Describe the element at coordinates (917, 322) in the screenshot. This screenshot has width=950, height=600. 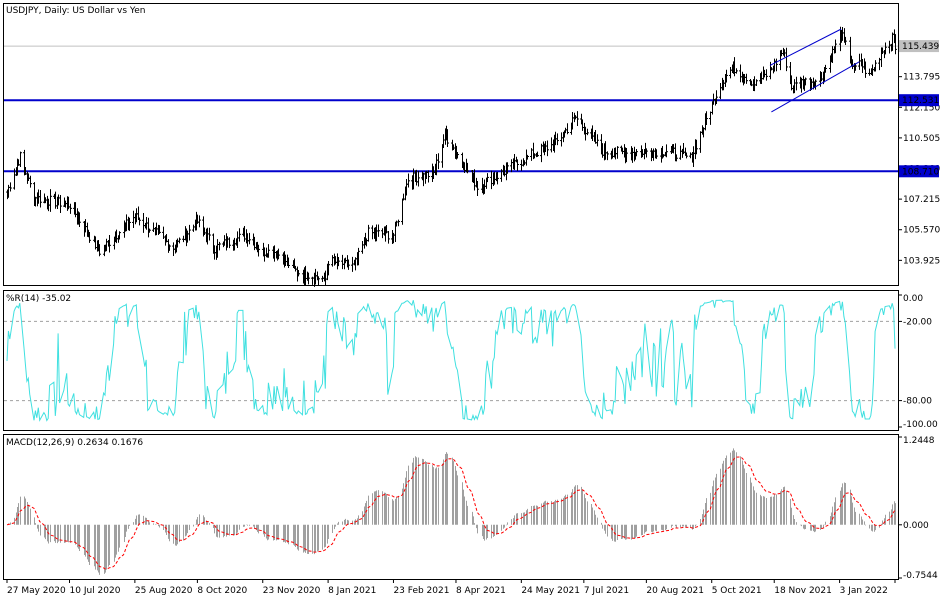
I see `y-tick-label: -20.00` at that location.